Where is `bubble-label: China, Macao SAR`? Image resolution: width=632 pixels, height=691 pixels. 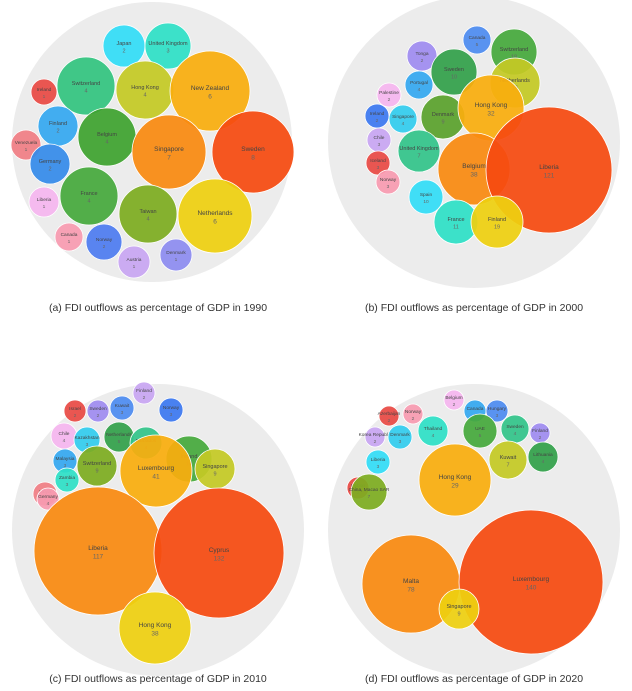 bubble-label: China, Macao SAR is located at coordinates (369, 490).